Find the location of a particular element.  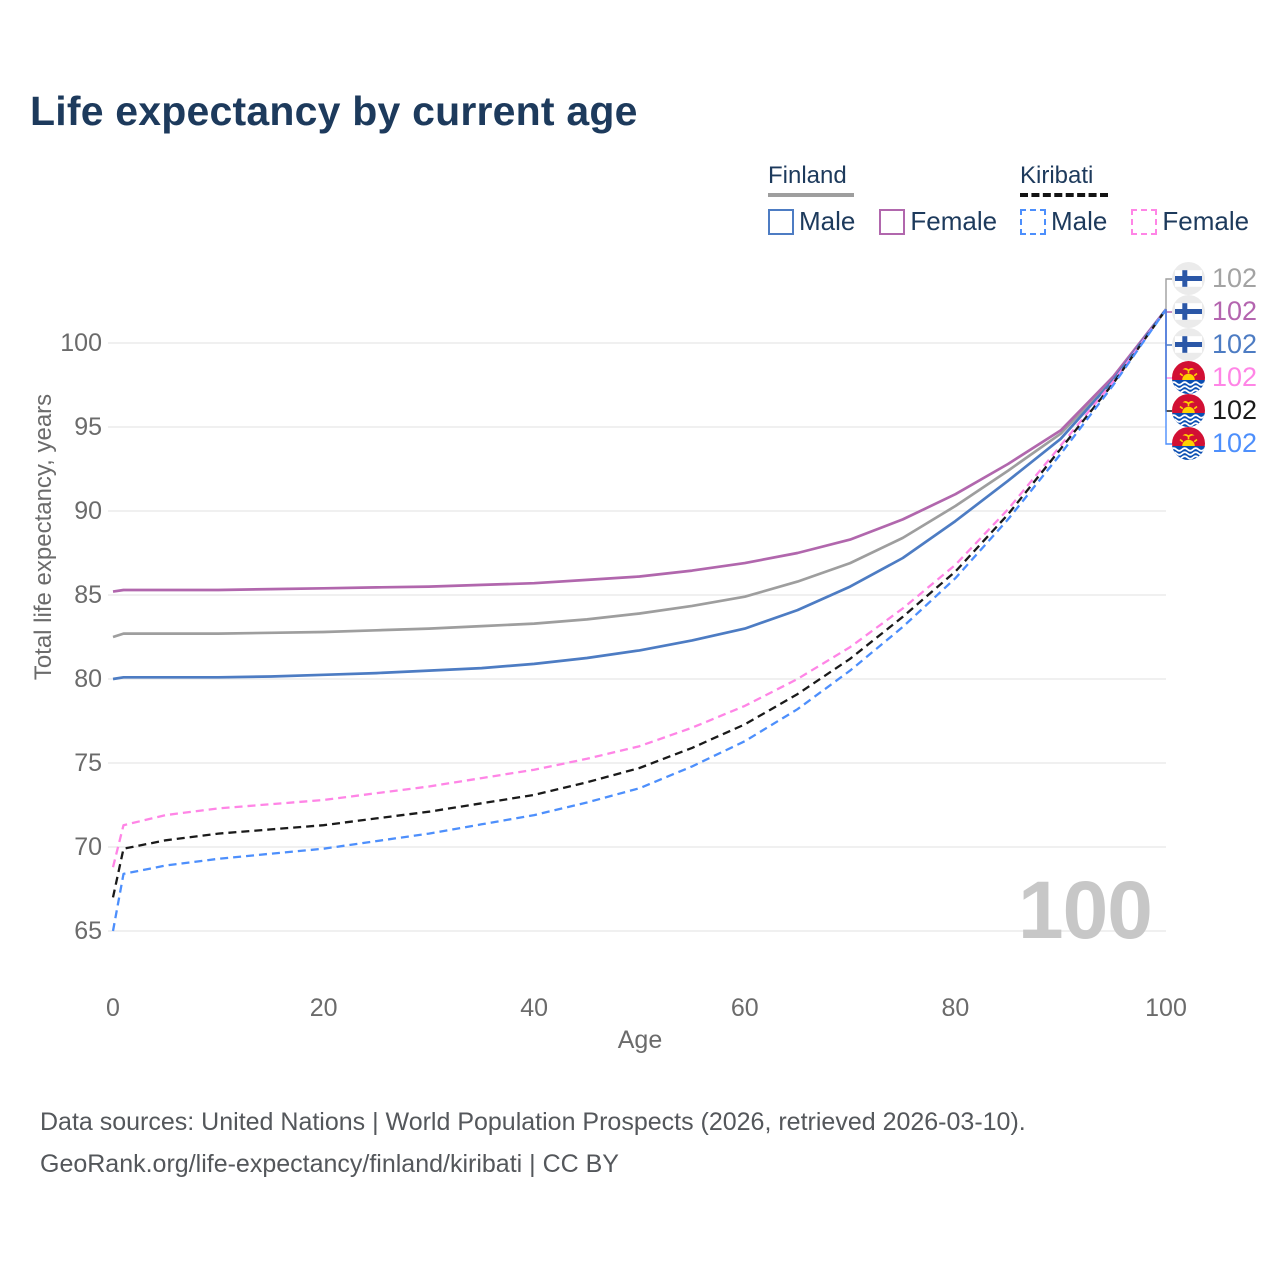

x-tick-label: 20 is located at coordinates (323, 1008).